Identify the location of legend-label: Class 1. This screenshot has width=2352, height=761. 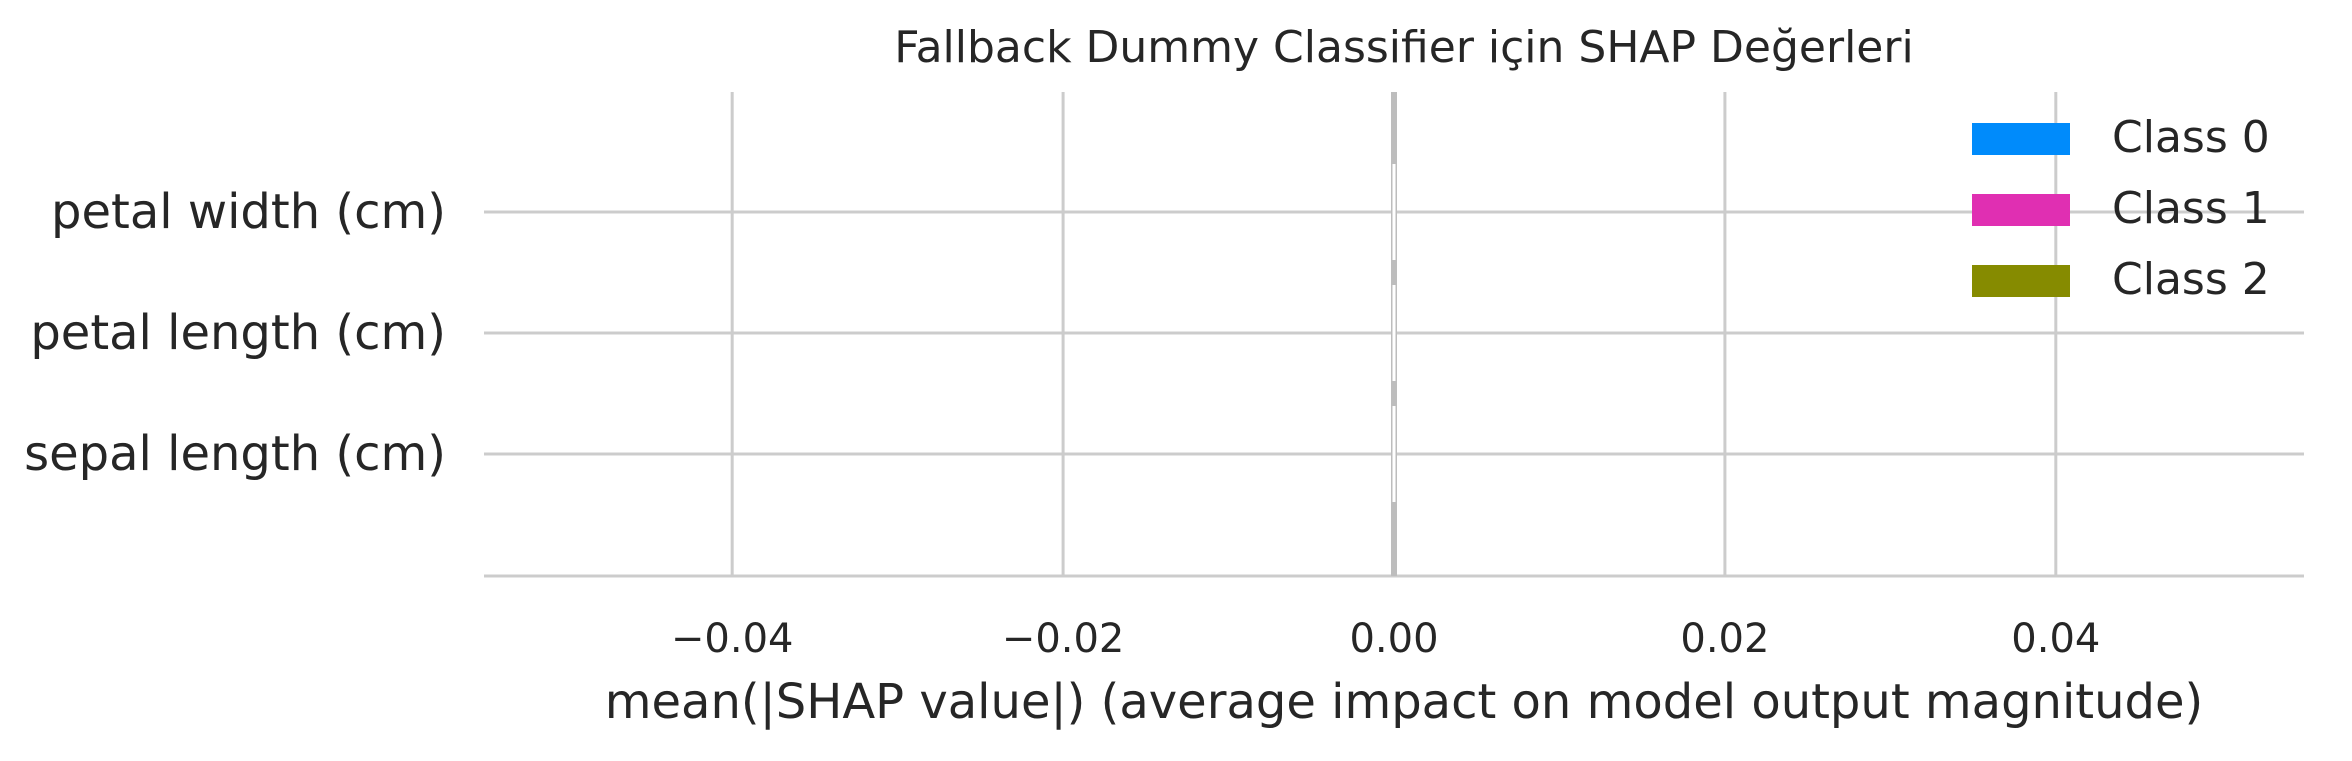
(2191, 208).